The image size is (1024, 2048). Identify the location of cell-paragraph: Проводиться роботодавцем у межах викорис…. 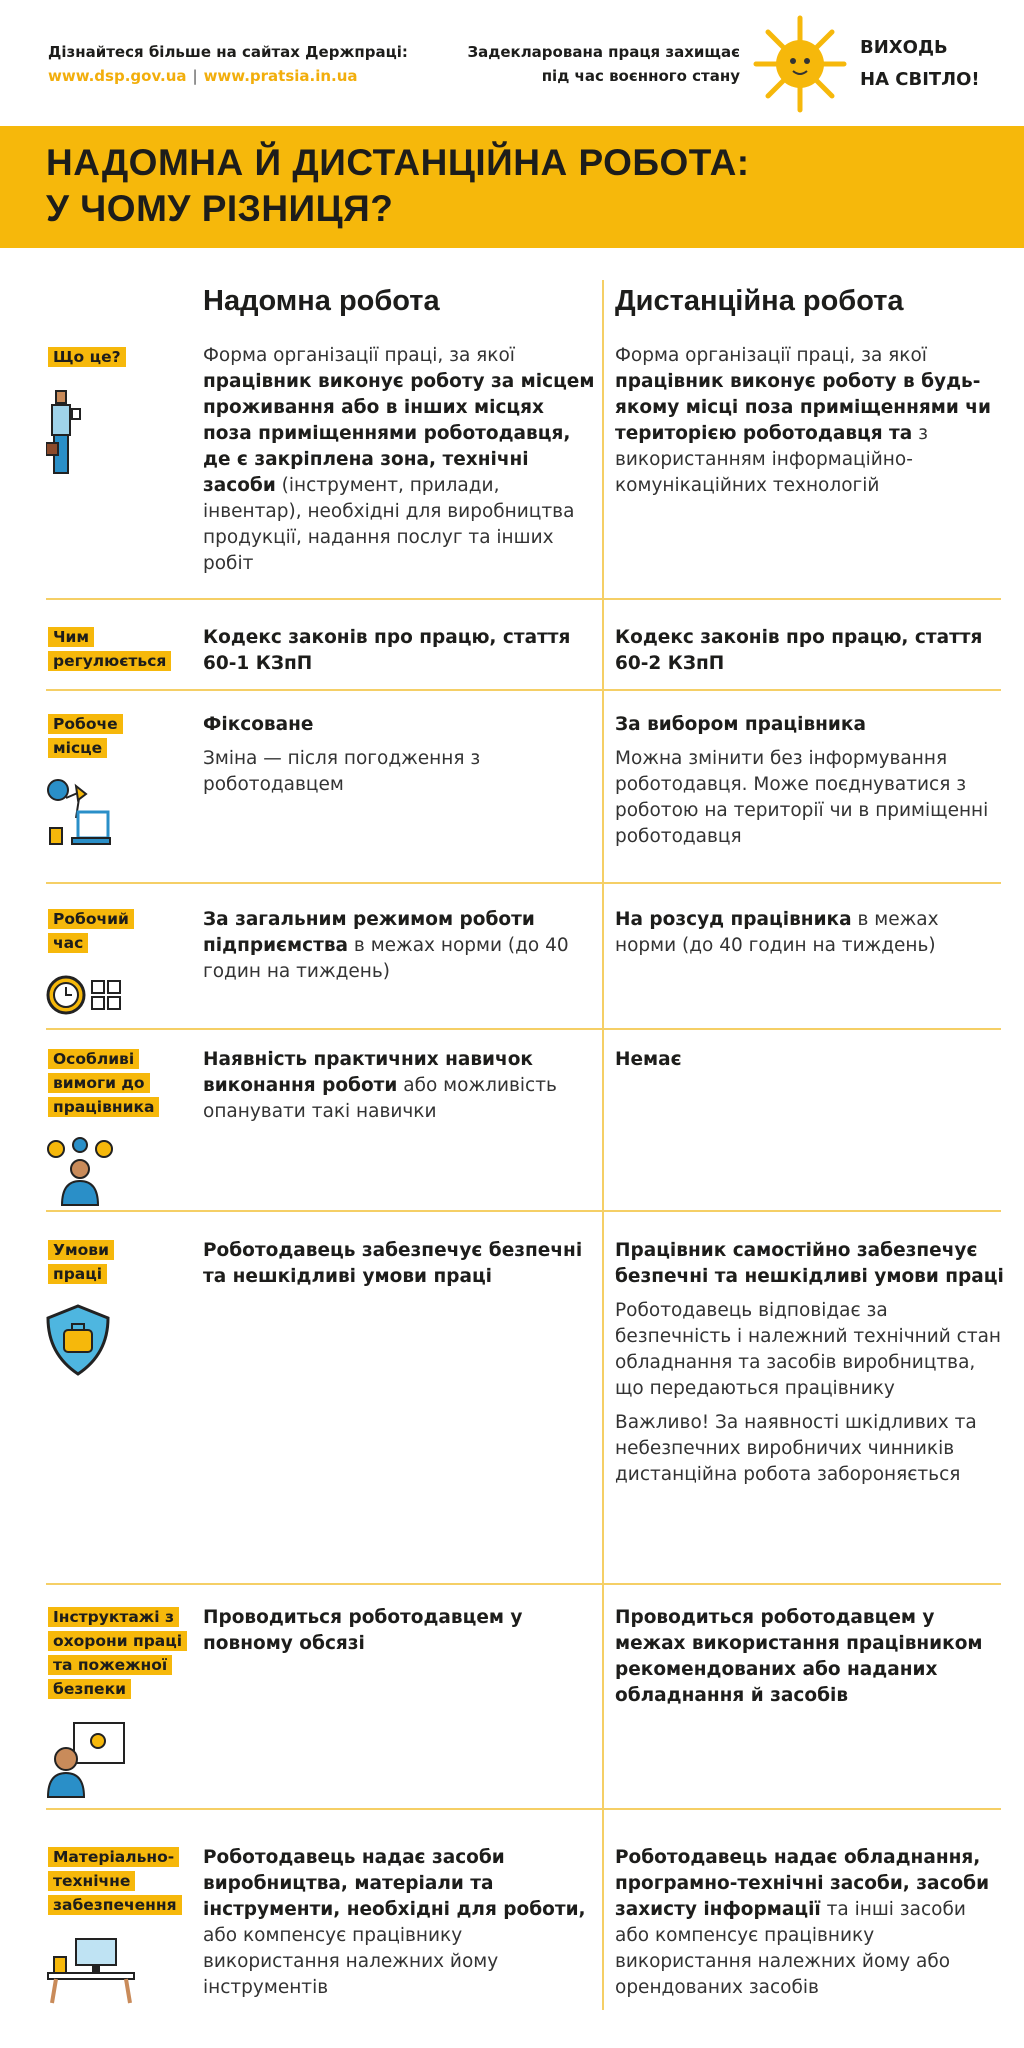
(810, 1657).